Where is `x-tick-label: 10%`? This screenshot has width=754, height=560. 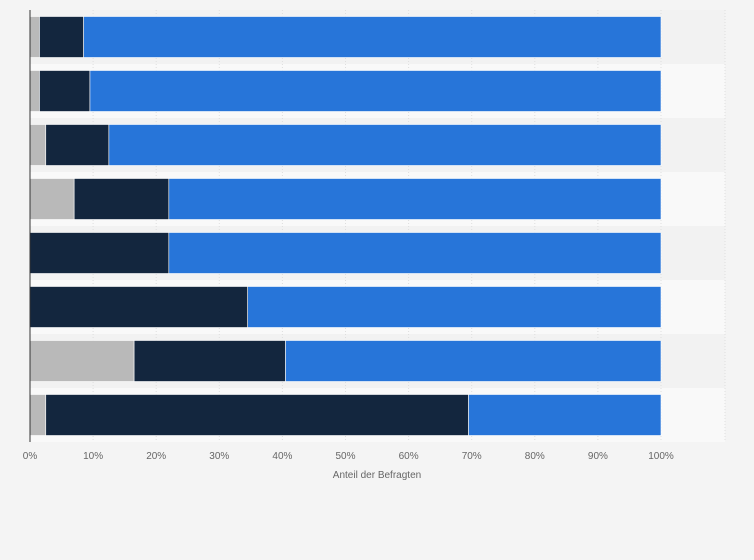
x-tick-label: 10% is located at coordinates (93, 456).